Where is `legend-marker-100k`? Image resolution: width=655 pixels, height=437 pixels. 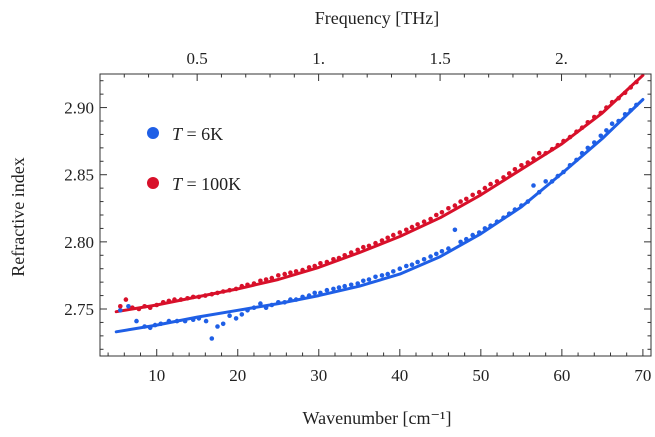 legend-marker-100k is located at coordinates (153, 183).